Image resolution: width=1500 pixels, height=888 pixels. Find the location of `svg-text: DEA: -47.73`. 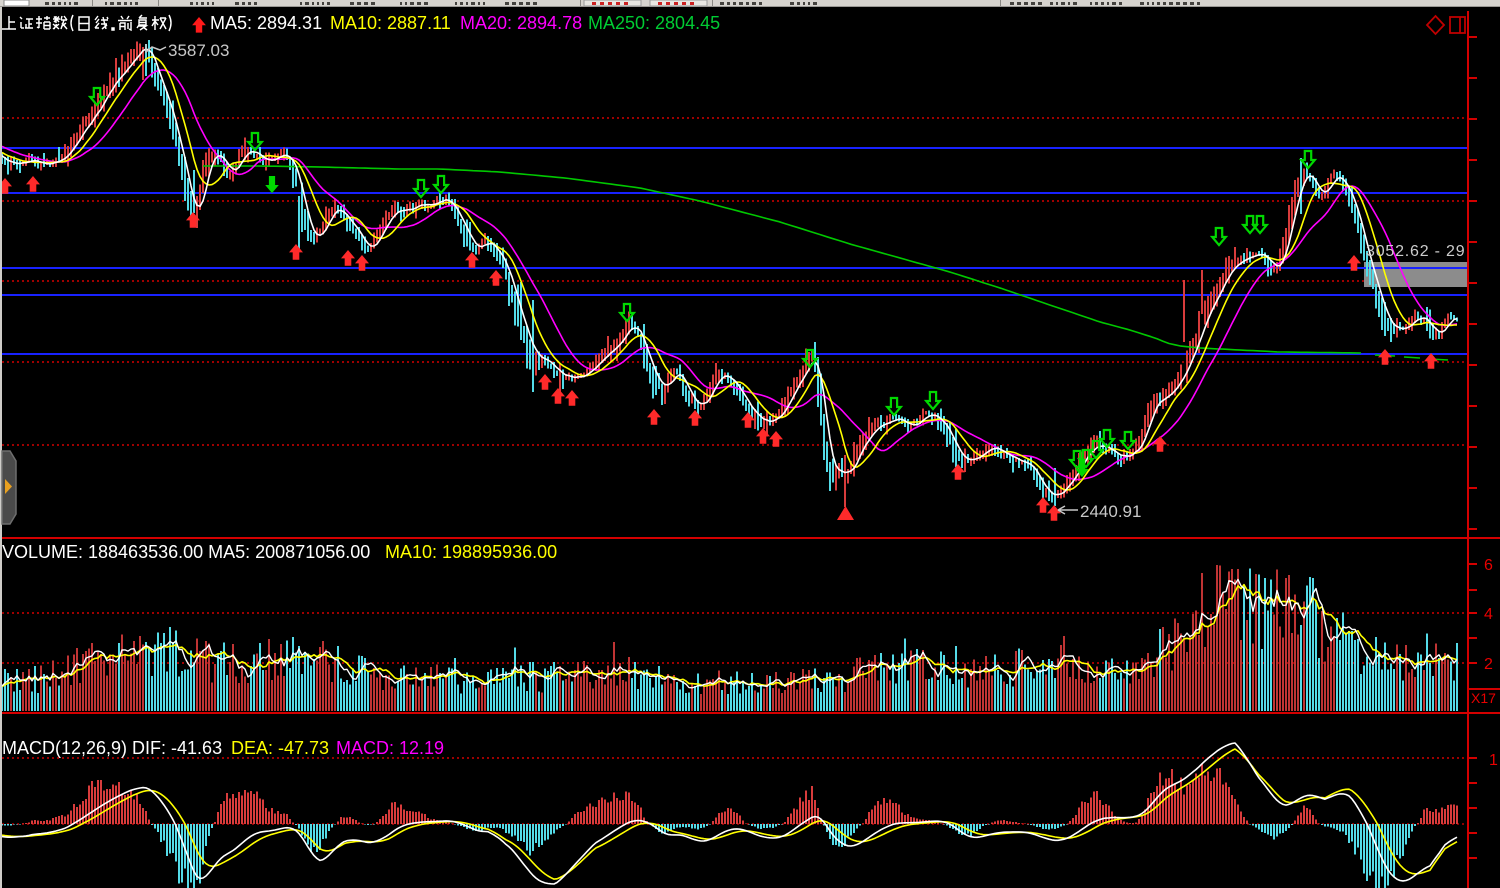

svg-text: DEA: -47.73 is located at coordinates (280, 748).